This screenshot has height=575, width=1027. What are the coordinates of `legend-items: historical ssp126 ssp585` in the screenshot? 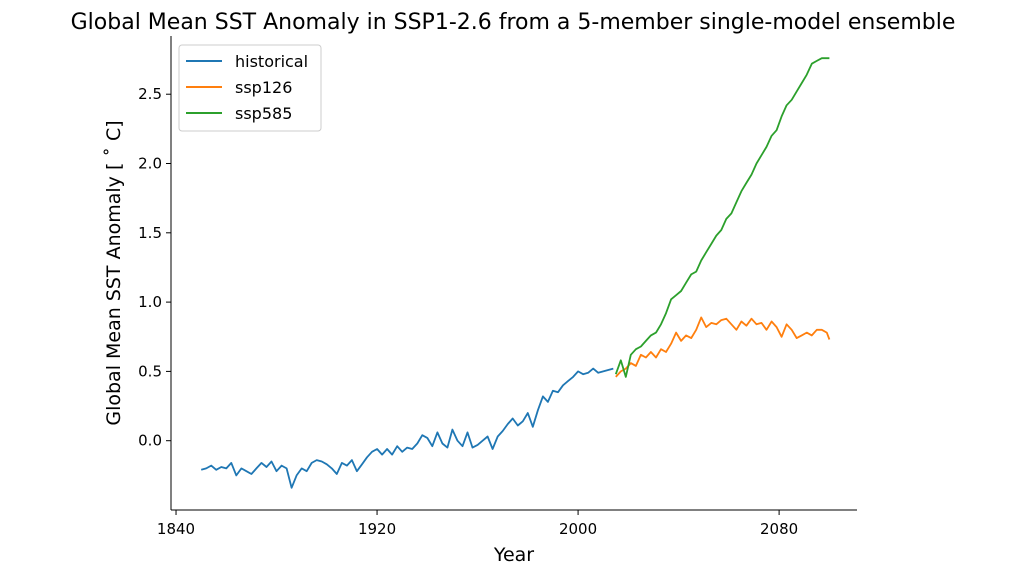 It's located at (247, 87).